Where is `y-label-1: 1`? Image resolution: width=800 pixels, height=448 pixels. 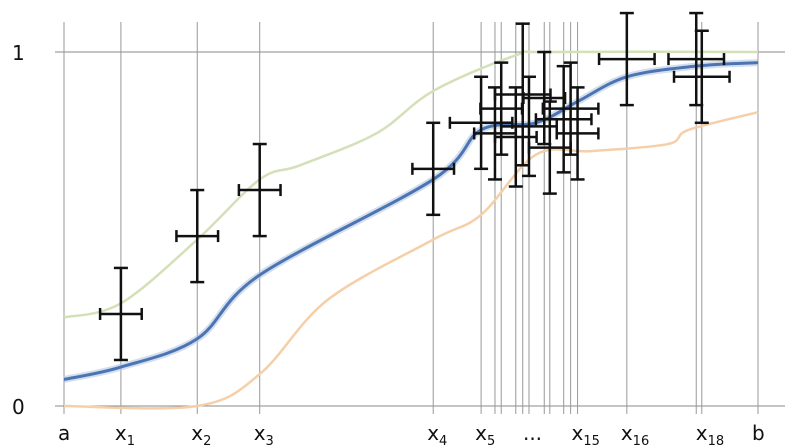 y-label-1: 1 is located at coordinates (18, 53).